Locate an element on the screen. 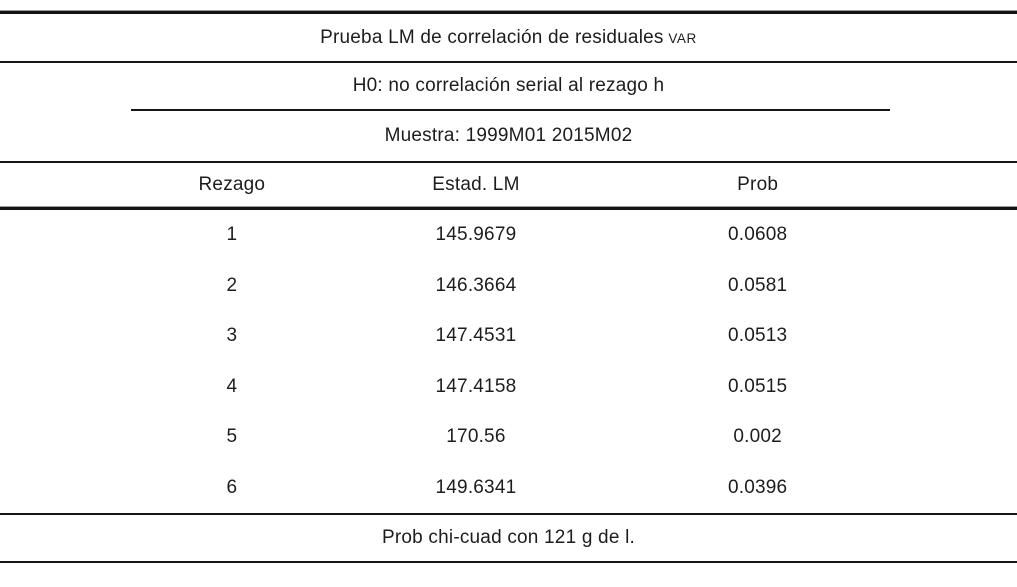 The image size is (1017, 587). table-row: 1 145.9679 0.0608 is located at coordinates (508, 235).